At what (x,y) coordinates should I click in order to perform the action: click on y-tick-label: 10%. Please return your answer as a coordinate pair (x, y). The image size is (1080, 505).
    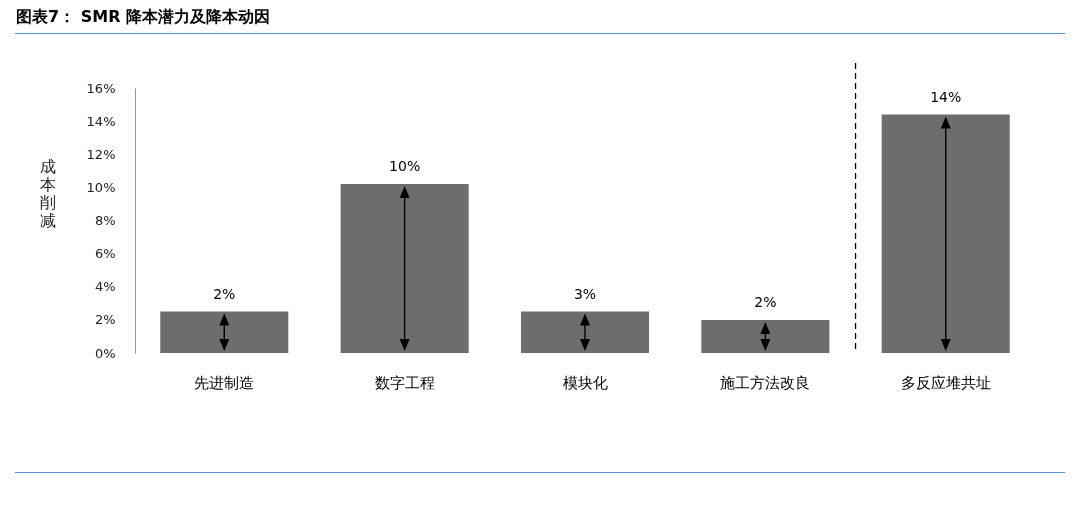
    Looking at the image, I should click on (101, 187).